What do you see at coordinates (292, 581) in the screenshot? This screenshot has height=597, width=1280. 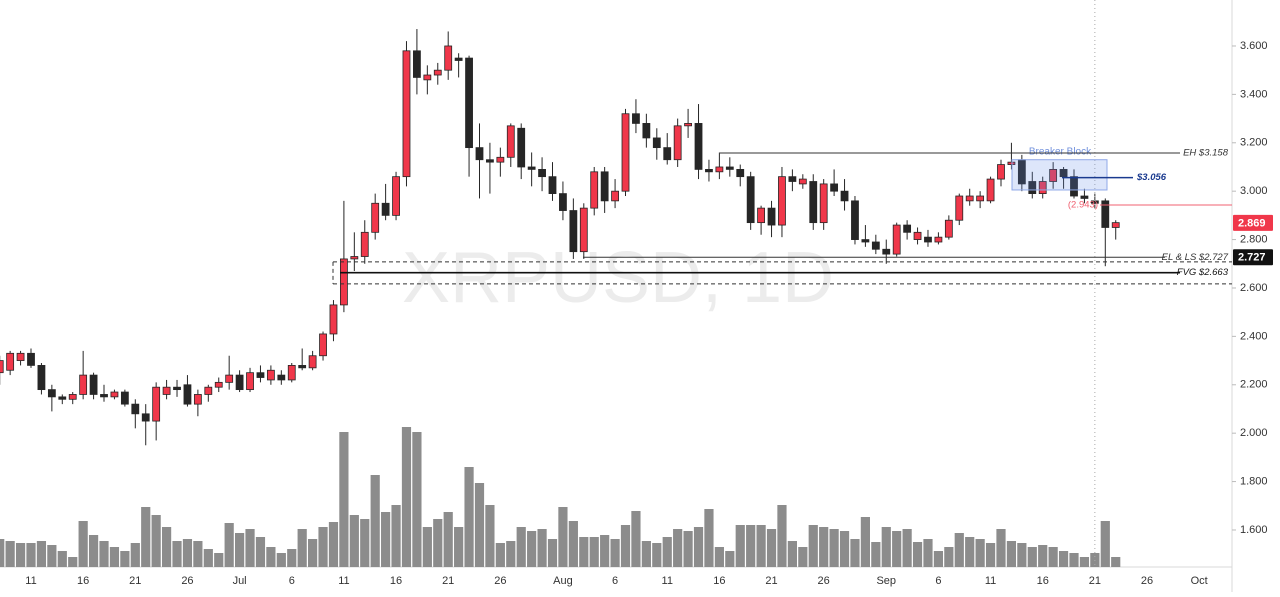 I see `x-tick-label: 6` at bounding box center [292, 581].